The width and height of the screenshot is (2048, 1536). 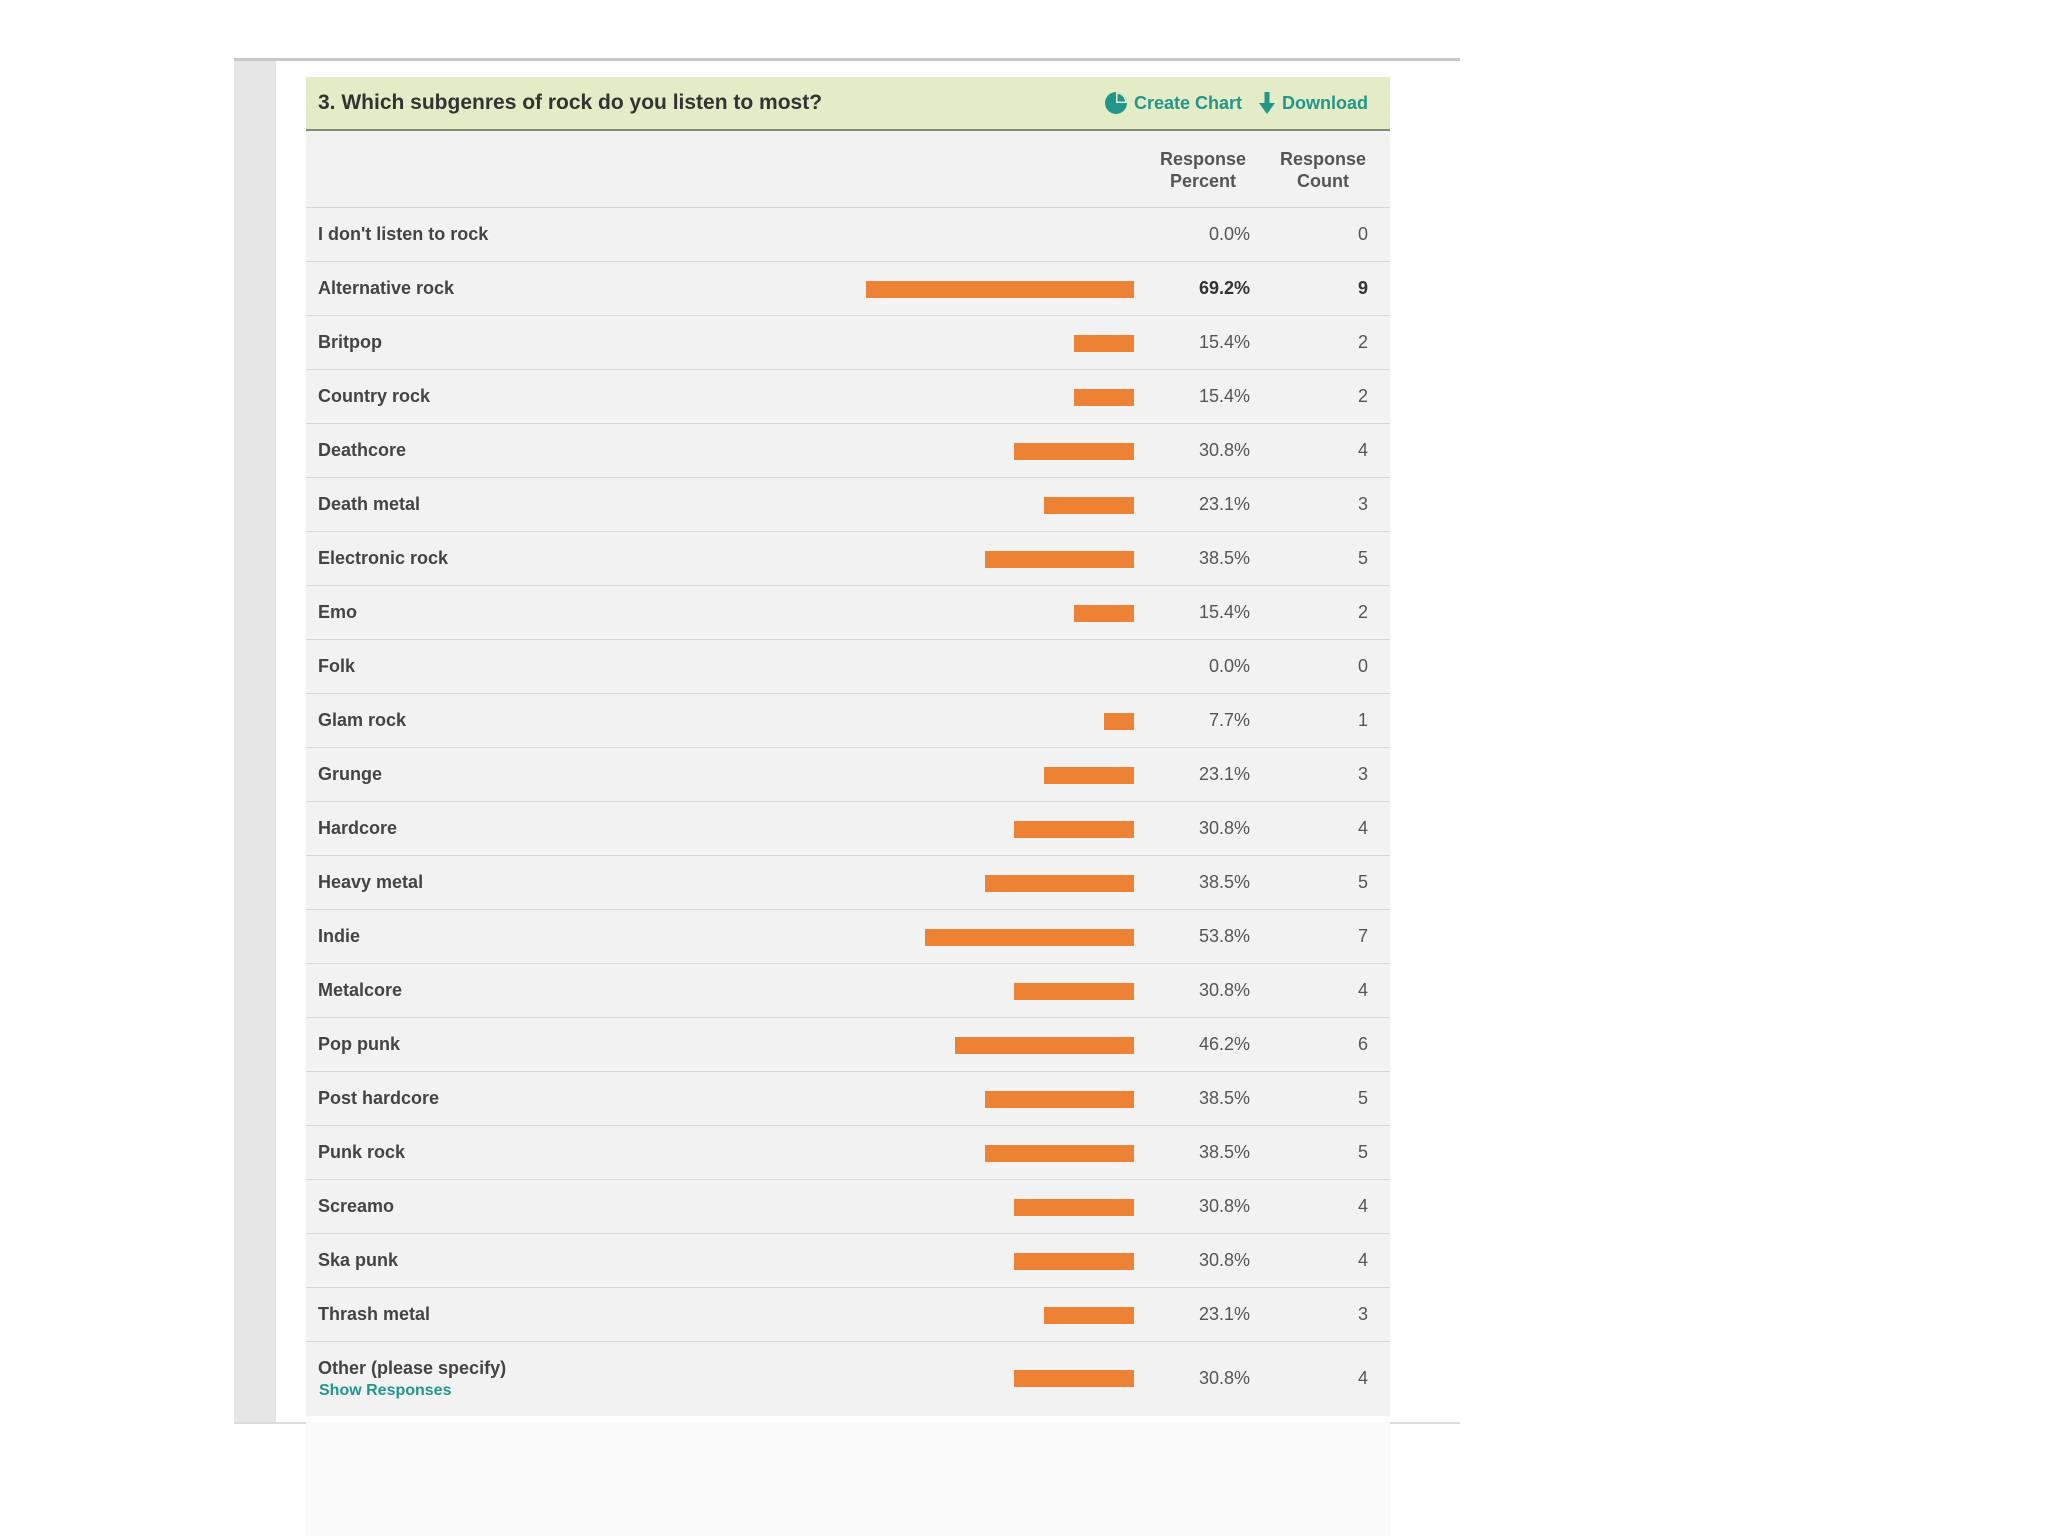 What do you see at coordinates (1362, 720) in the screenshot?
I see `response-count: 1` at bounding box center [1362, 720].